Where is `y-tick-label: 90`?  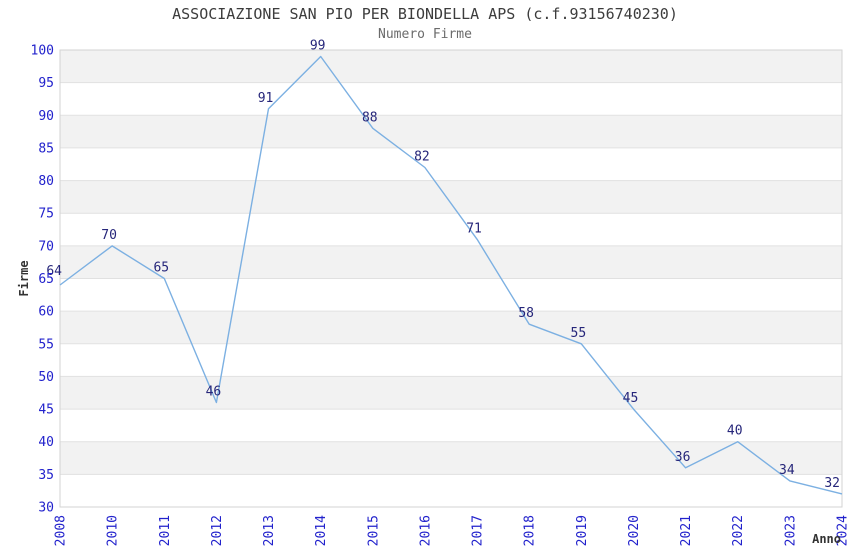
y-tick-label: 90 is located at coordinates (46, 116).